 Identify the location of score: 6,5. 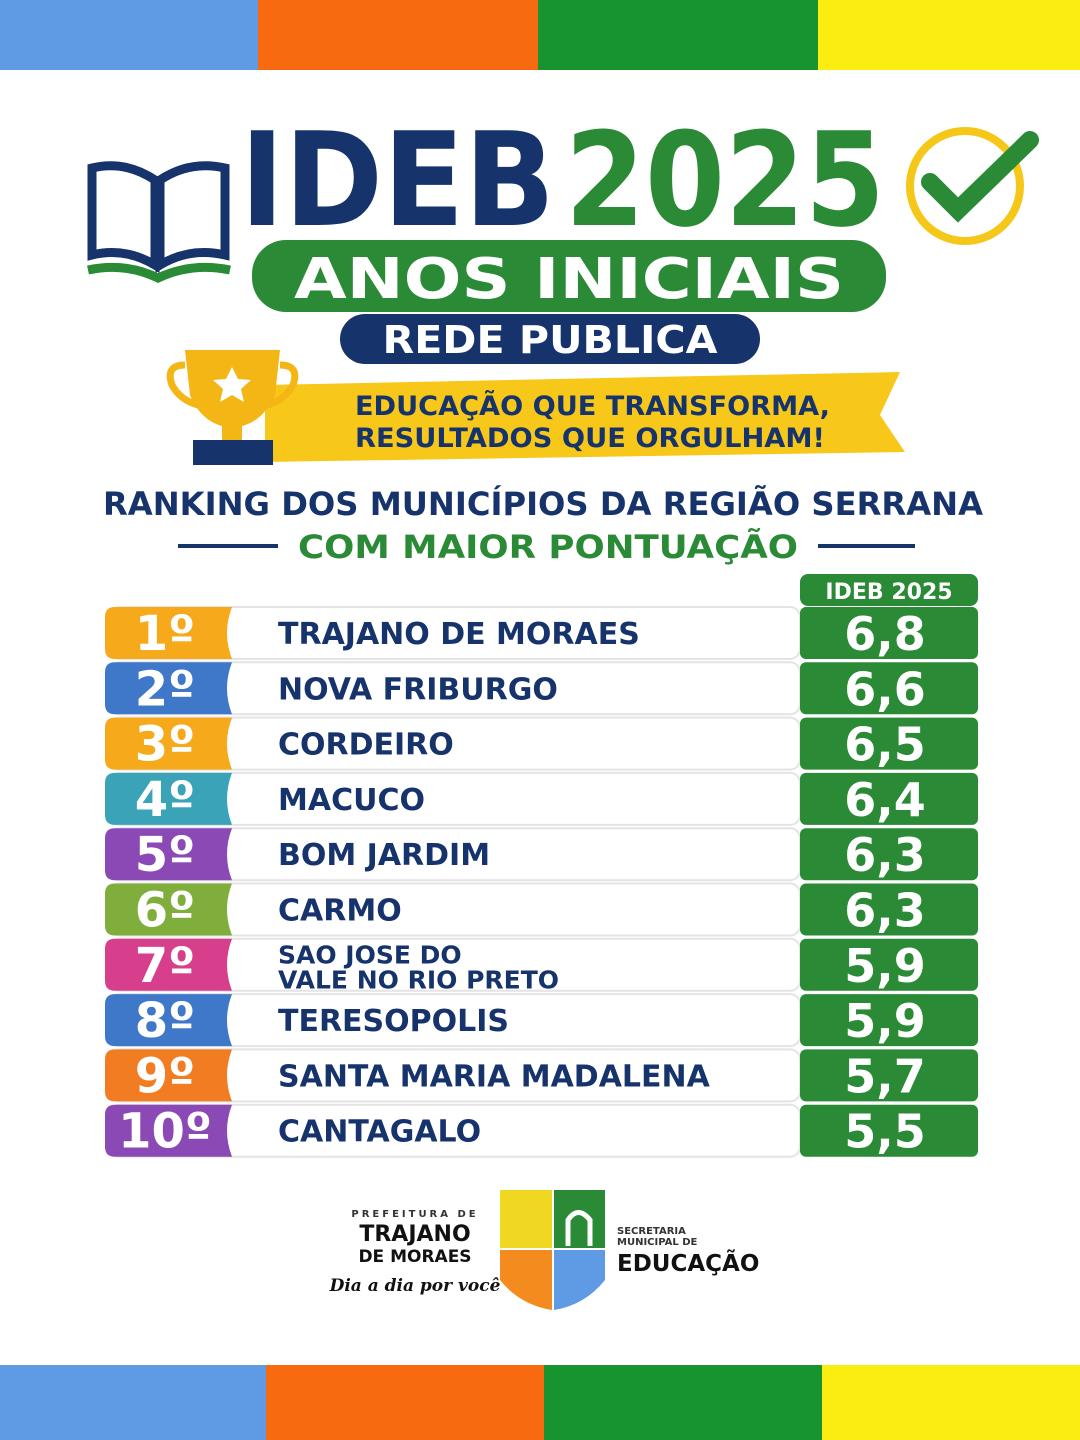
(885, 745).